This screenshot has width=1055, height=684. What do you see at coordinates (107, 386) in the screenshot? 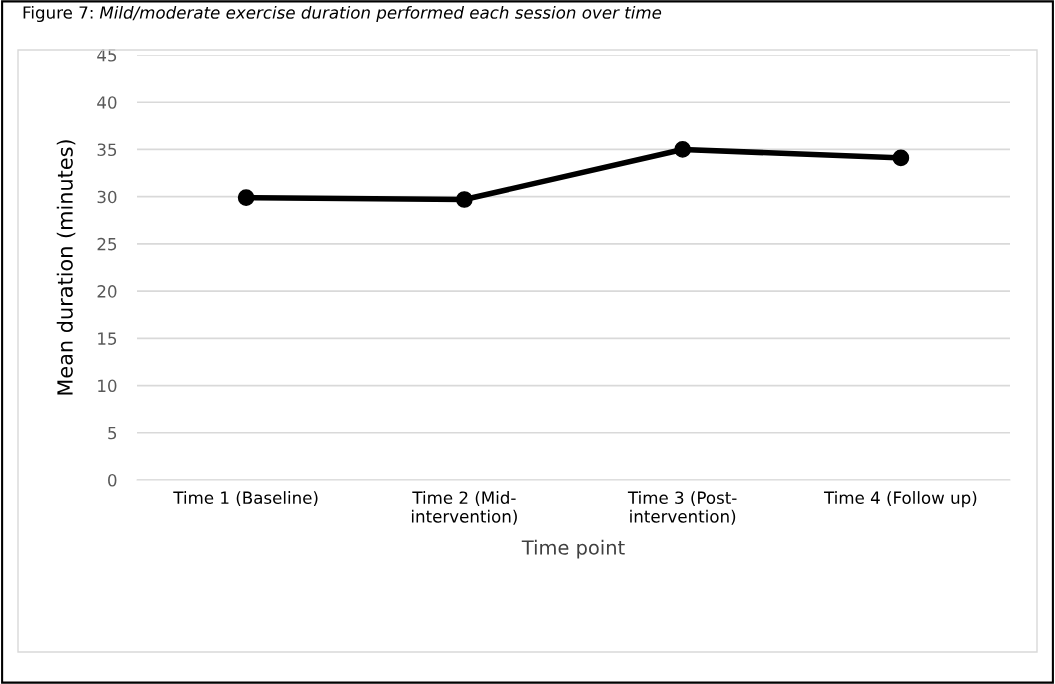
I see `y-tick-label: 10` at bounding box center [107, 386].